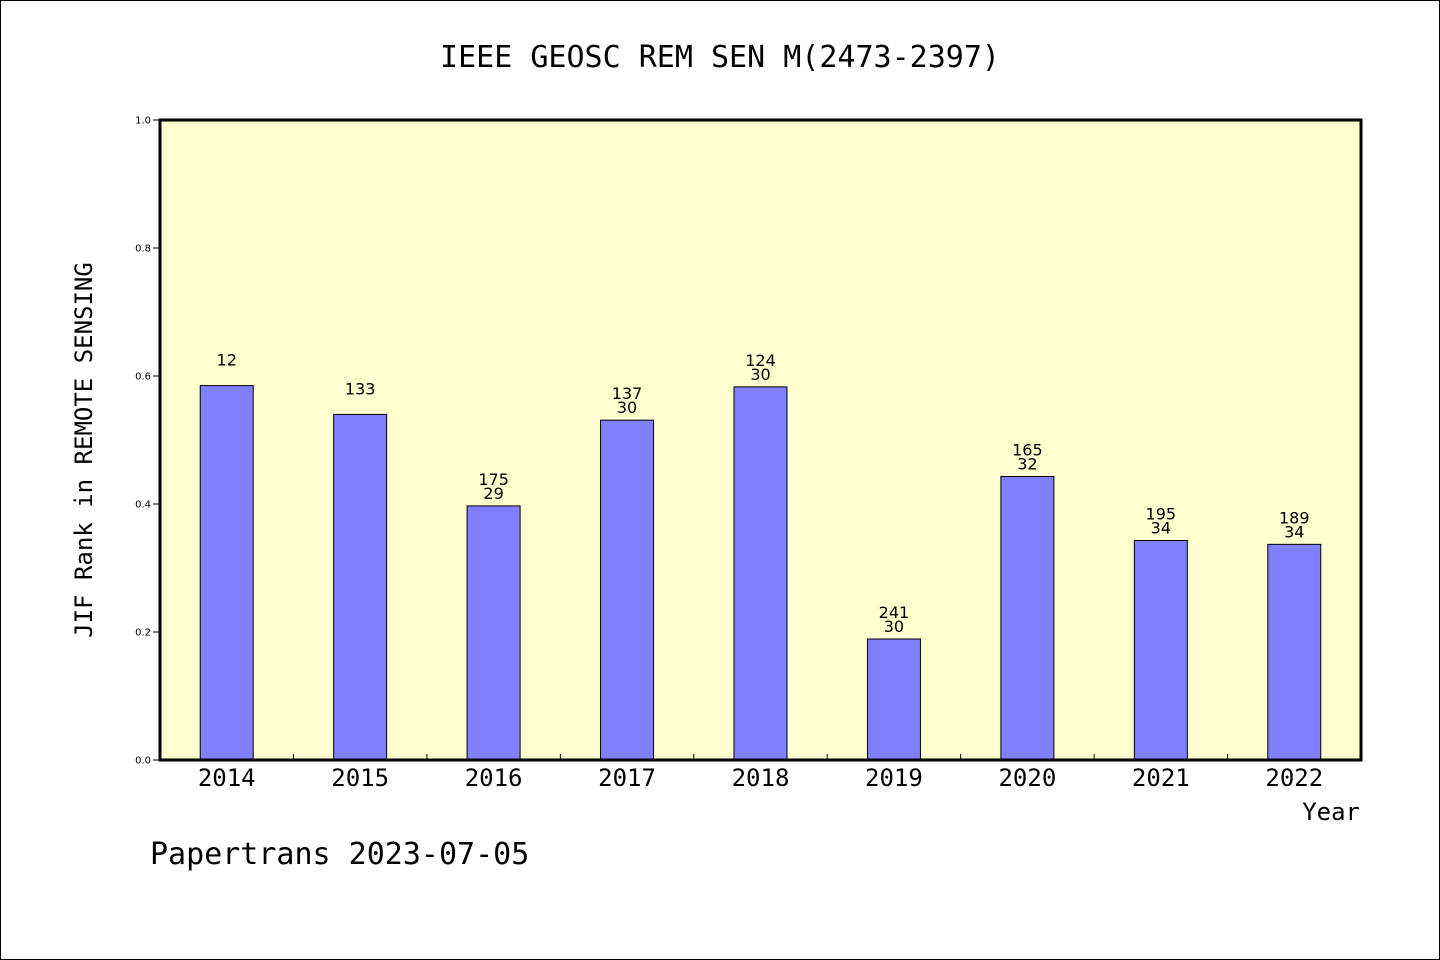  What do you see at coordinates (227, 360) in the screenshot?
I see `data-label-top: 12` at bounding box center [227, 360].